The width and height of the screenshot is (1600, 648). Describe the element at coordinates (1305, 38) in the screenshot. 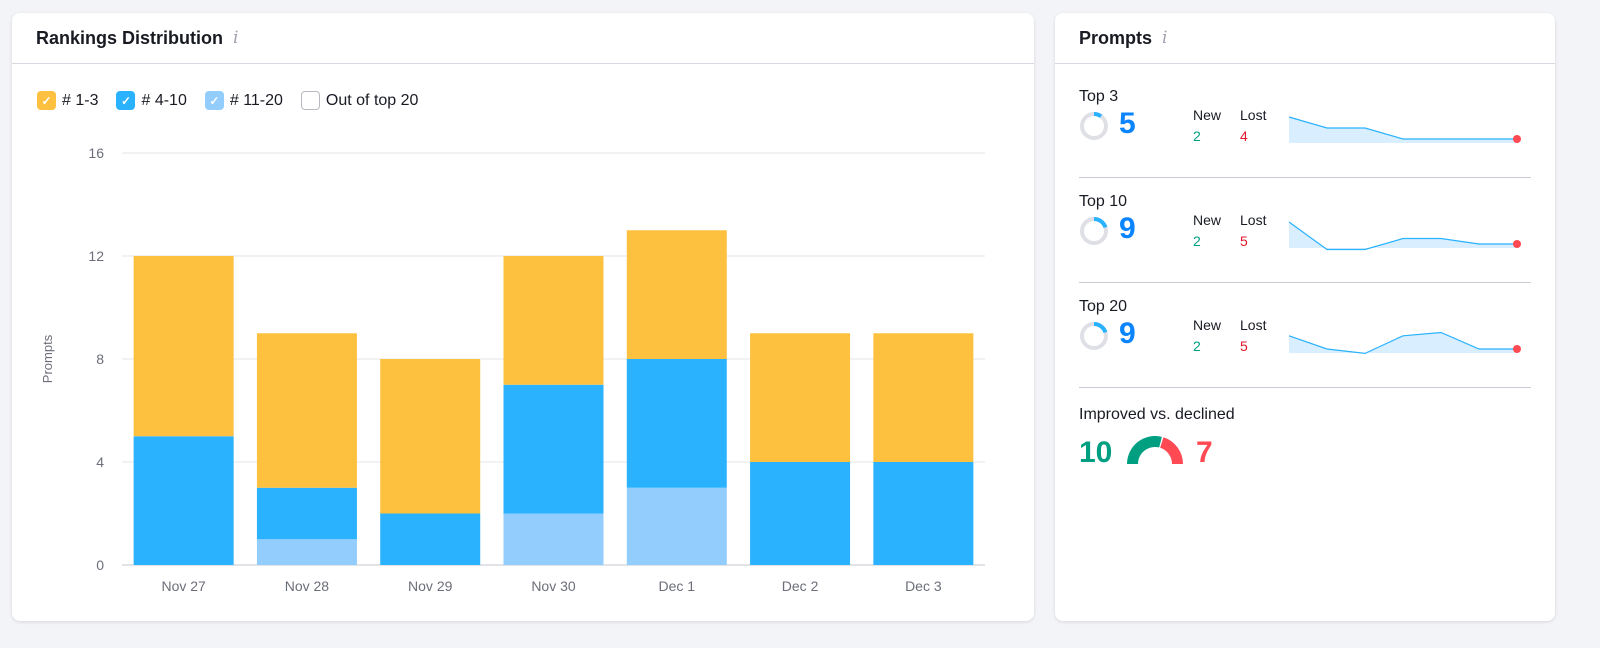

I see `card-header: Prompts i` at that location.